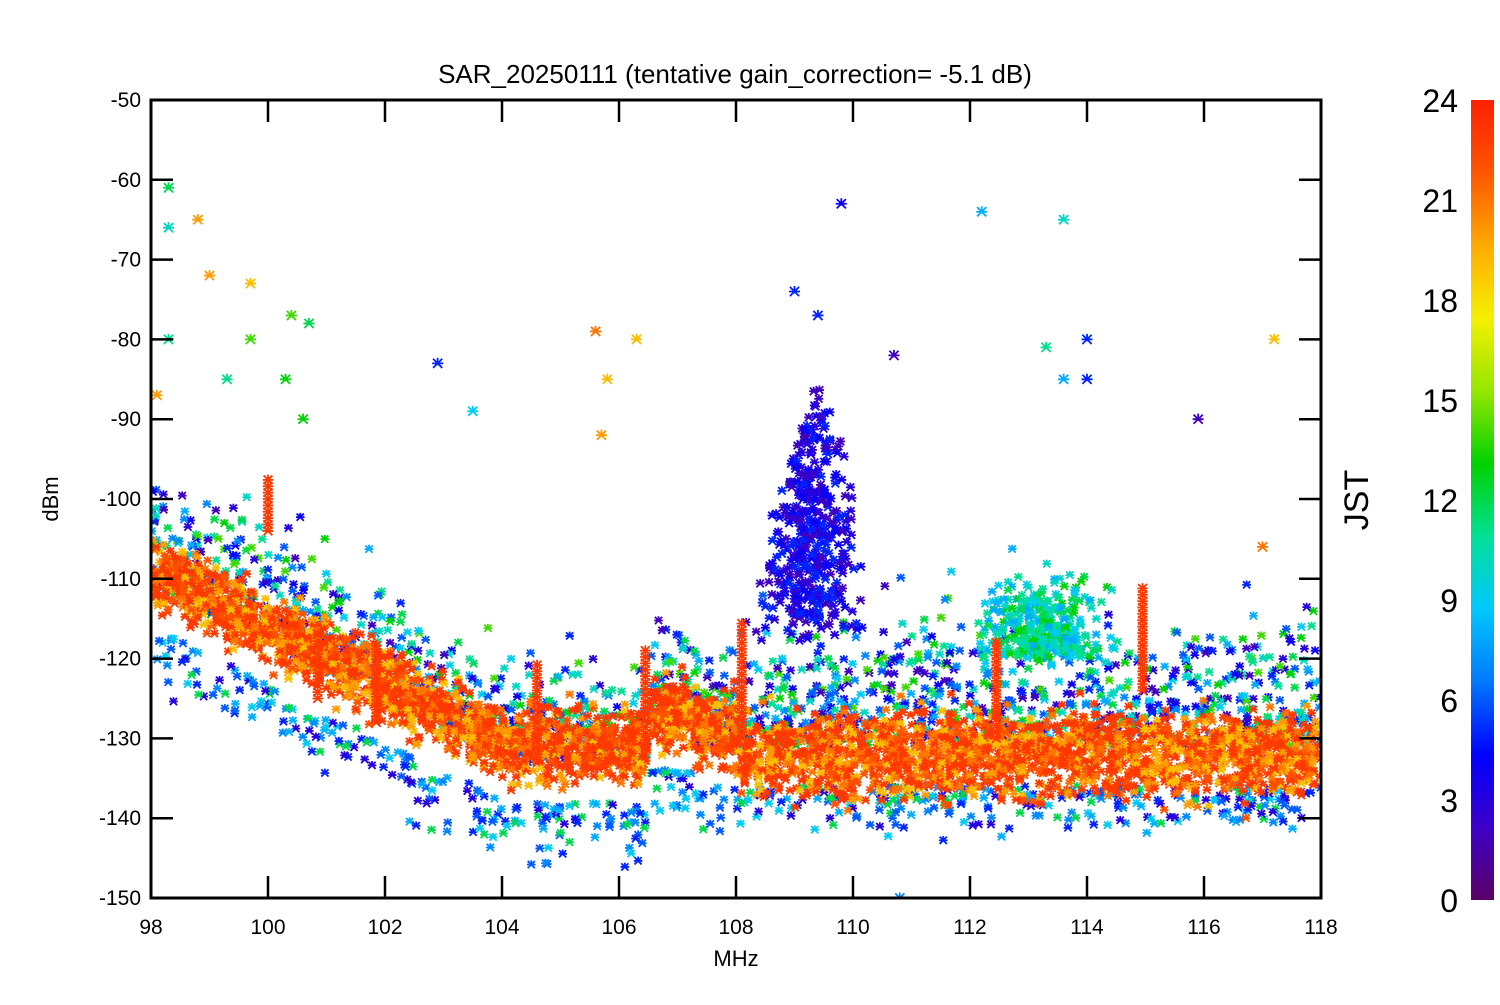  Describe the element at coordinates (168, 682) in the screenshot. I see `scatter-point-1924` at that location.